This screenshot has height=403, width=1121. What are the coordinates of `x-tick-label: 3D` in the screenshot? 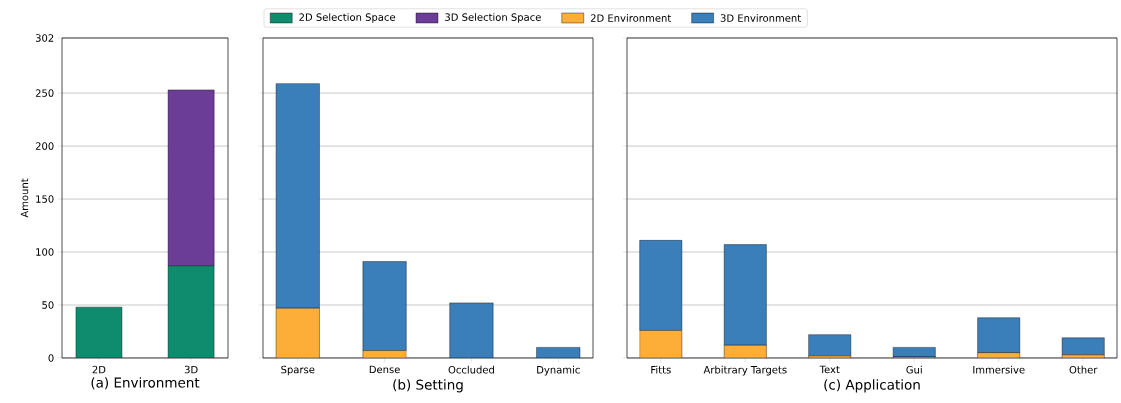 It's located at (191, 369).